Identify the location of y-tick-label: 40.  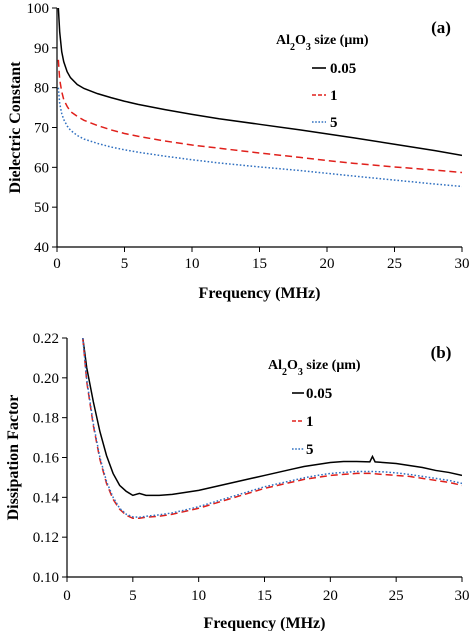
(41, 248).